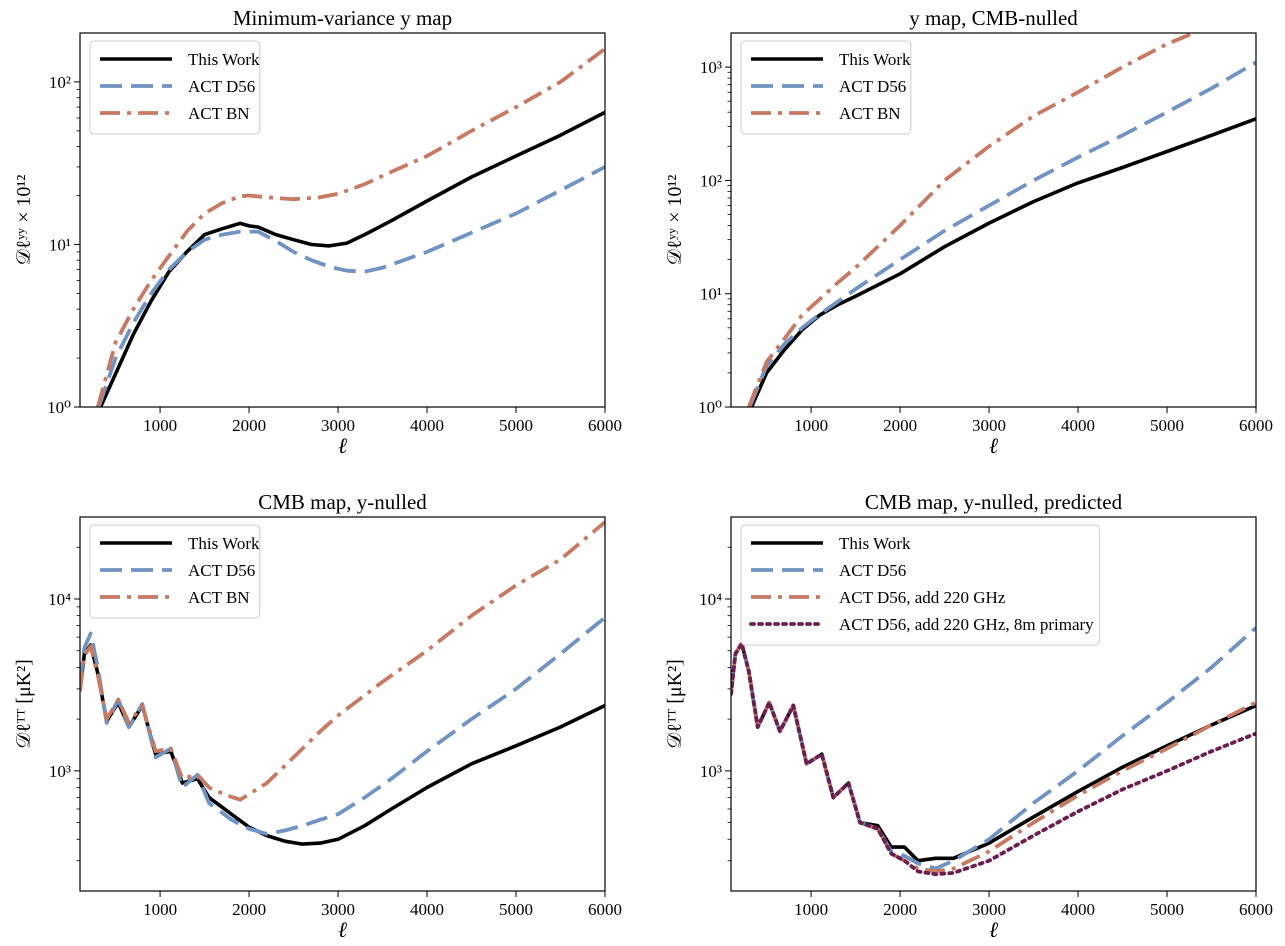 The height and width of the screenshot is (946, 1285). I want to click on legend-label: ACT D56, add 220 GHz, 8m primary, so click(966, 624).